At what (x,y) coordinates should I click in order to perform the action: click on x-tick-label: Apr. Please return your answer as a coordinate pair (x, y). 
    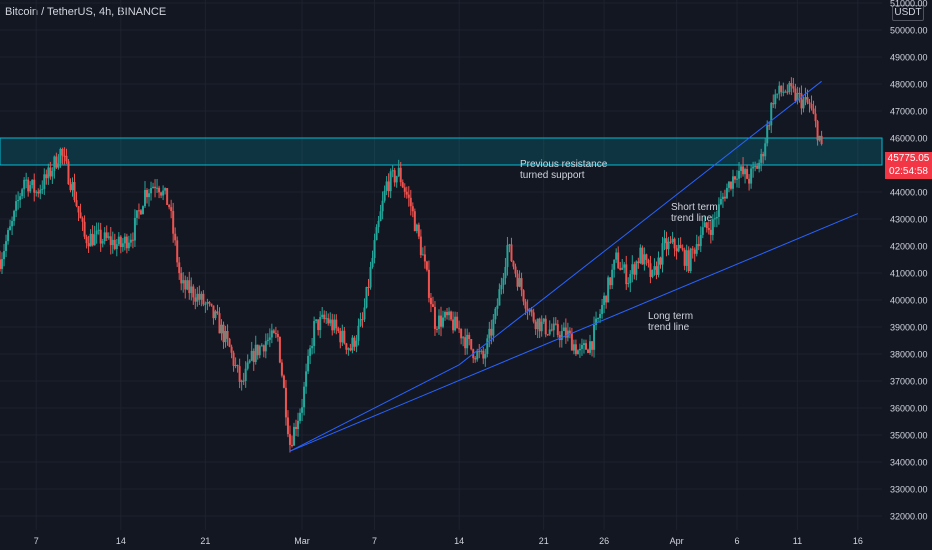
    Looking at the image, I should click on (677, 541).